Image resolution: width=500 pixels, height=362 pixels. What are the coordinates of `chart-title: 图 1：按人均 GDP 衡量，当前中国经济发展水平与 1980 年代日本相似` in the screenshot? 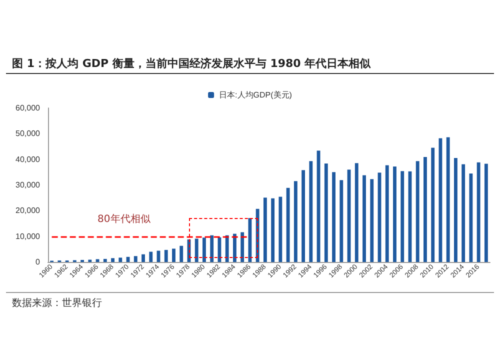 It's located at (191, 63).